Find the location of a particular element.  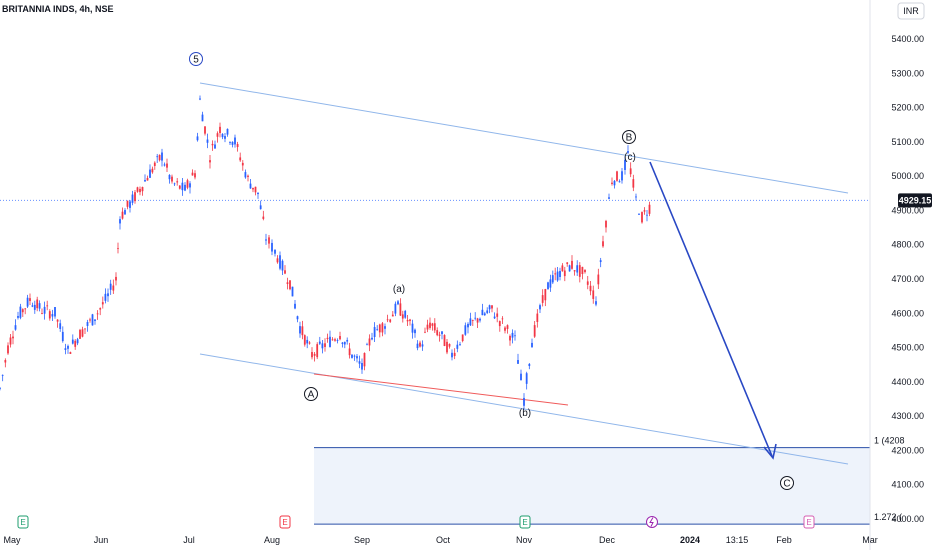

support-line is located at coordinates (441, 389).